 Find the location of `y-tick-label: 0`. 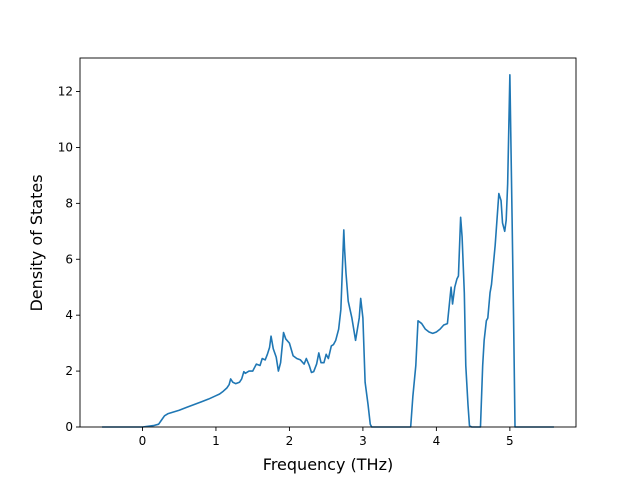

y-tick-label: 0 is located at coordinates (69, 427).